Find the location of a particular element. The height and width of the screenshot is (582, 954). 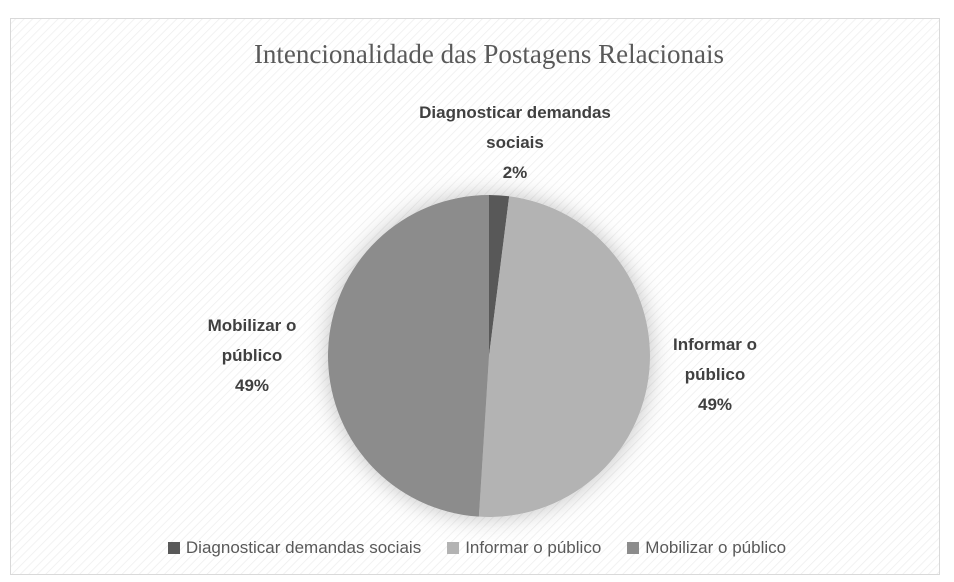

legend-item: Diagnosticar demandas sociais is located at coordinates (294, 548).